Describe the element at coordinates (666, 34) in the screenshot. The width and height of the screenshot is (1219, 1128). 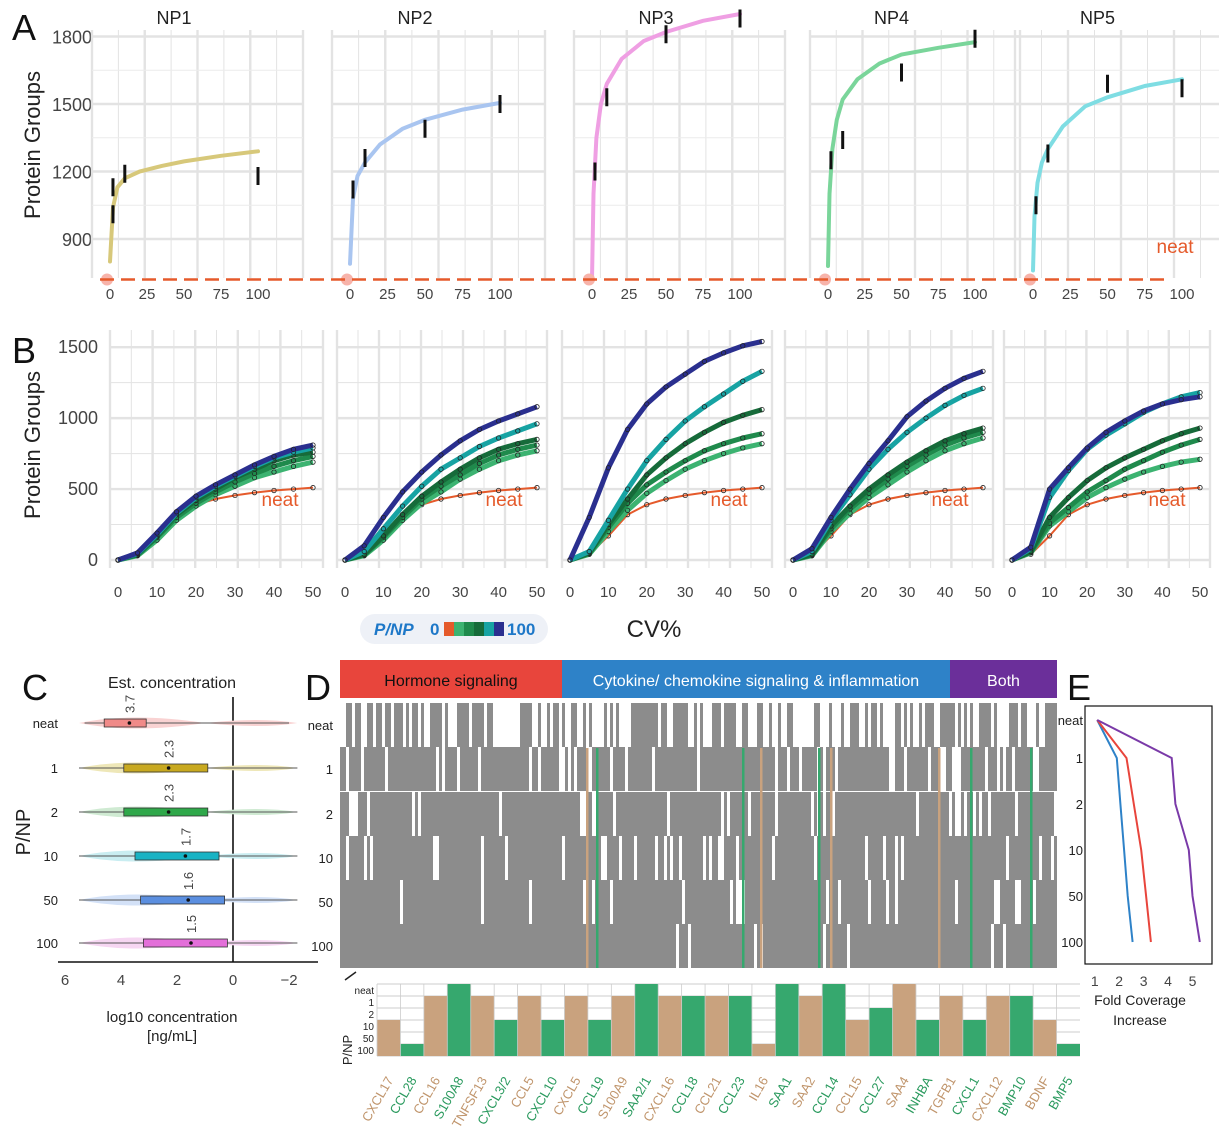
I see `panel-a-errorbar` at that location.